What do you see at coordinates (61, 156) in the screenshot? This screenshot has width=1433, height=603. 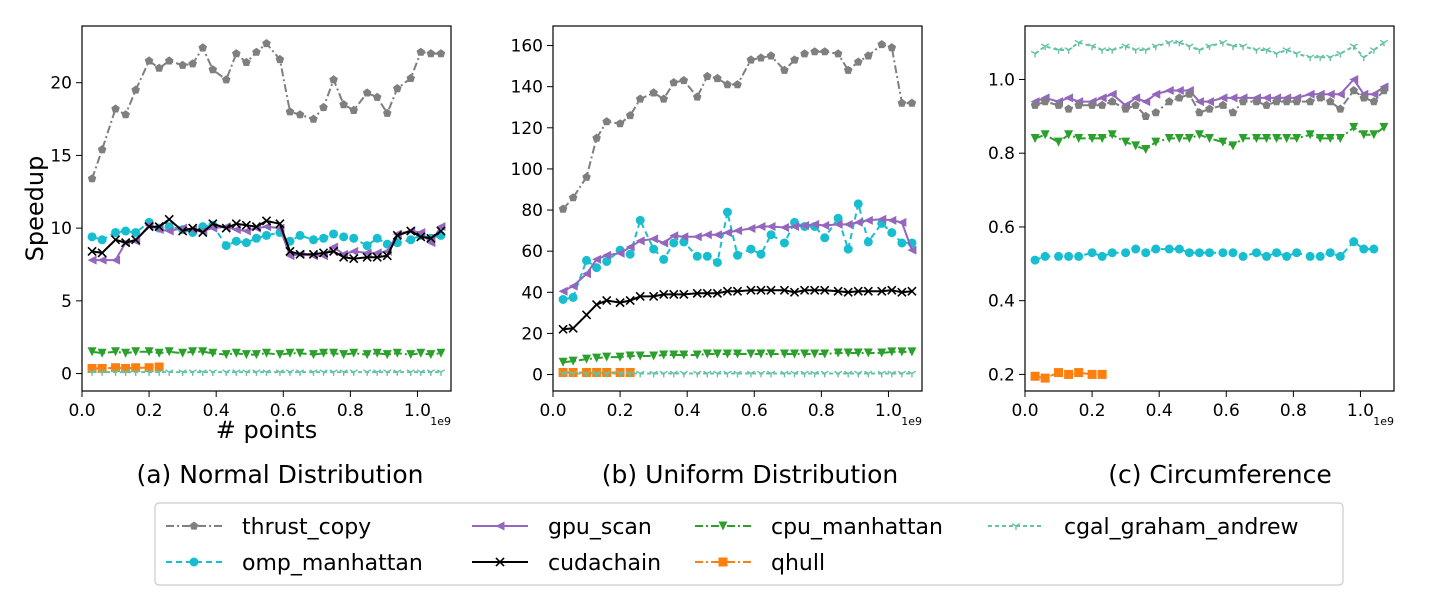 I see `y-tick-label: 15` at bounding box center [61, 156].